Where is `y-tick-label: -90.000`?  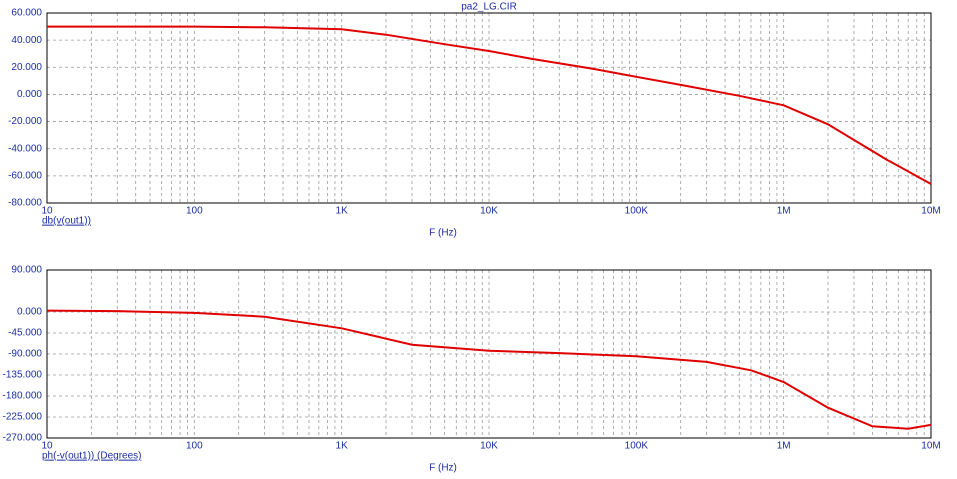
y-tick-label: -90.000 is located at coordinates (25, 354).